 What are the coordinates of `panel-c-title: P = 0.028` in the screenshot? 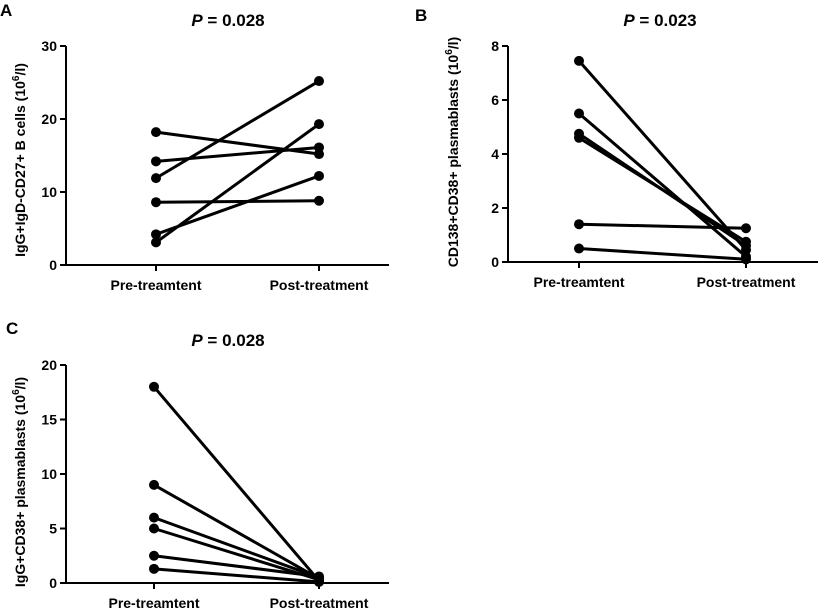 It's located at (227, 340).